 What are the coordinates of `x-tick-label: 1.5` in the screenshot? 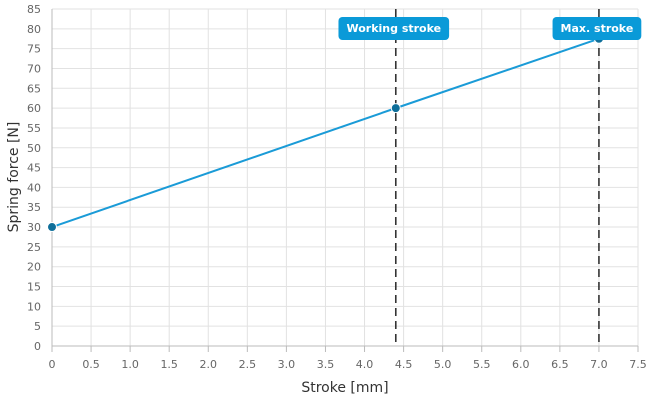 It's located at (169, 364).